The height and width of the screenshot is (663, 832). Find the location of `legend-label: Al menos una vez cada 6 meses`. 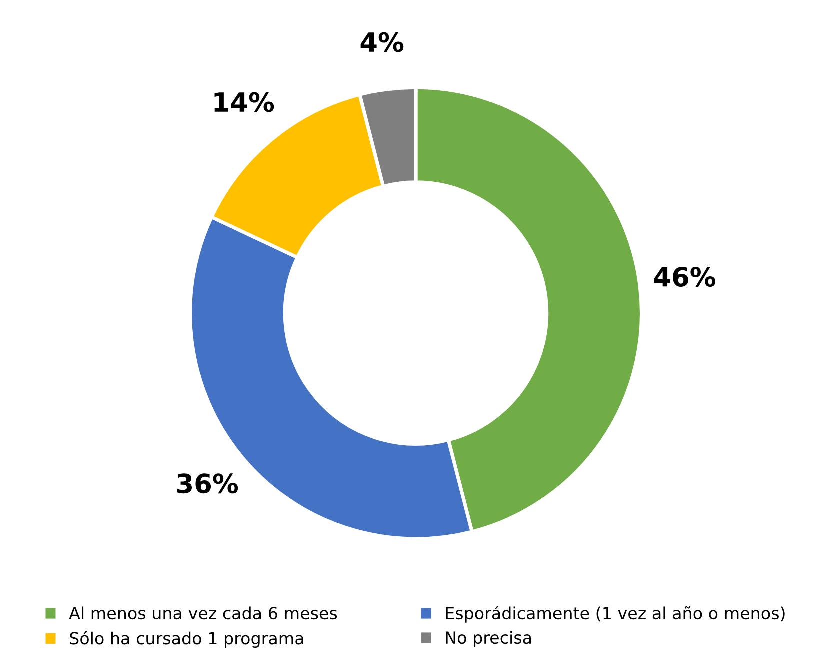

legend-label: Al menos una vez cada 6 meses is located at coordinates (203, 613).